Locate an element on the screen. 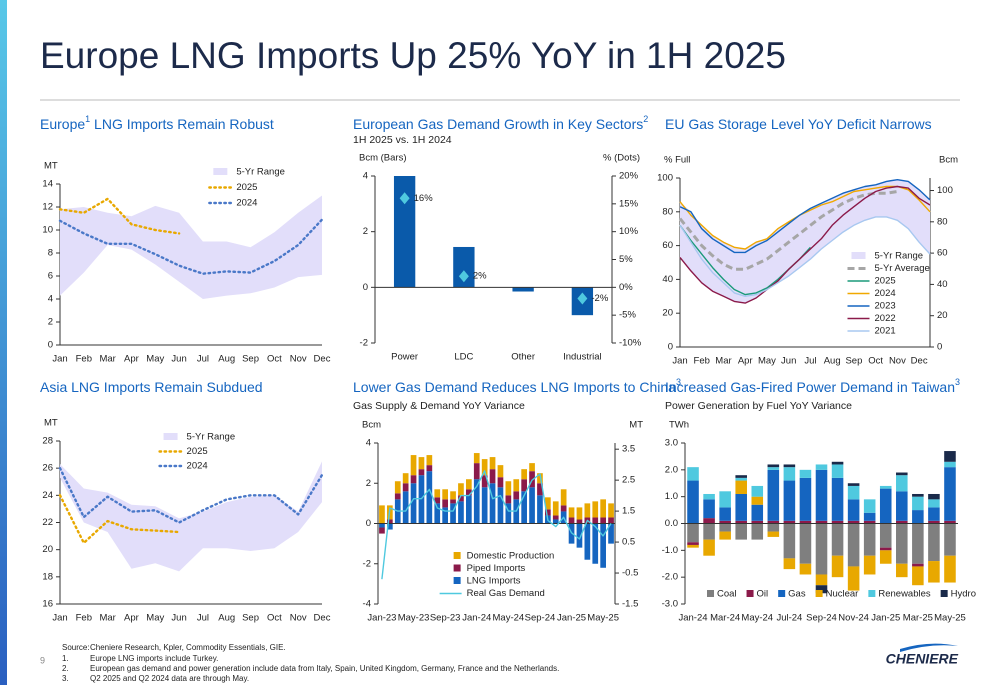  legend-label: Hydro is located at coordinates (963, 594).